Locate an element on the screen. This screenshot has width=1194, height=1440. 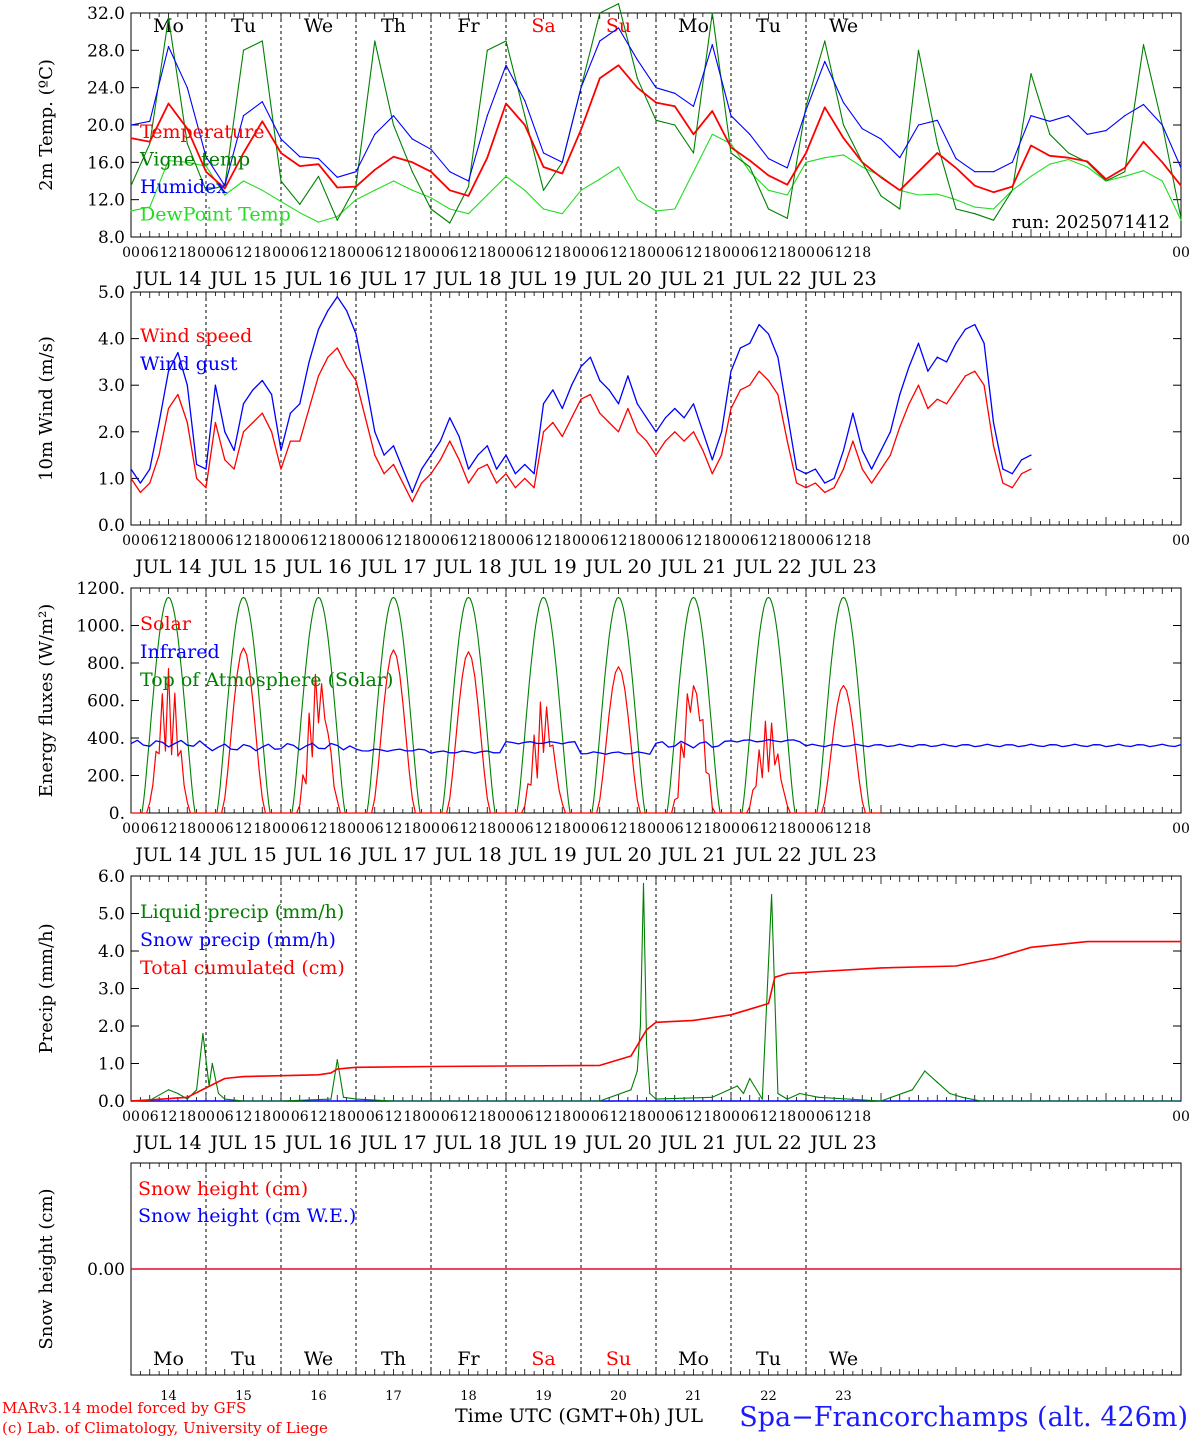
y-tick-label: 24.0 is located at coordinates (106, 89).